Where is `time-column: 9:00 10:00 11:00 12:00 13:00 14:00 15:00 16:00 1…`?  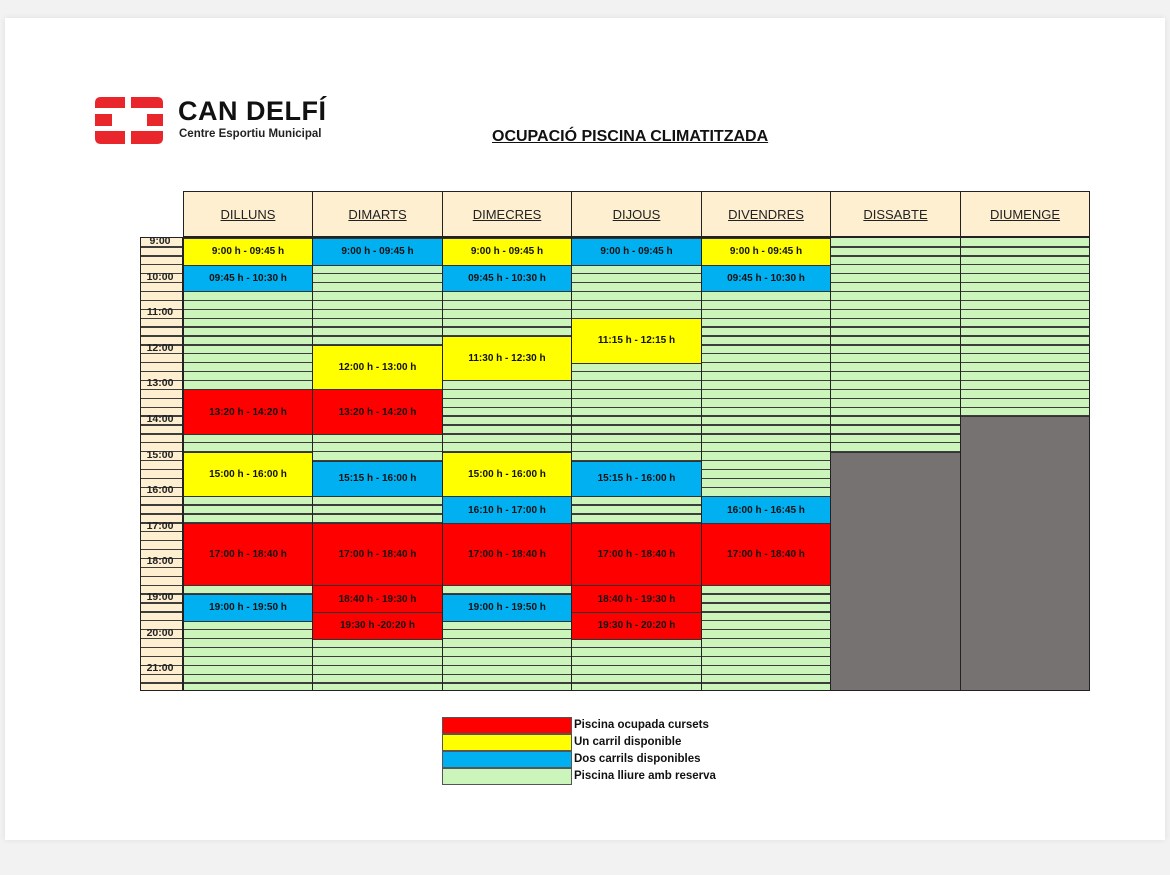 time-column: 9:00 10:00 11:00 12:00 13:00 14:00 15:00 16:00 1… is located at coordinates (161, 464).